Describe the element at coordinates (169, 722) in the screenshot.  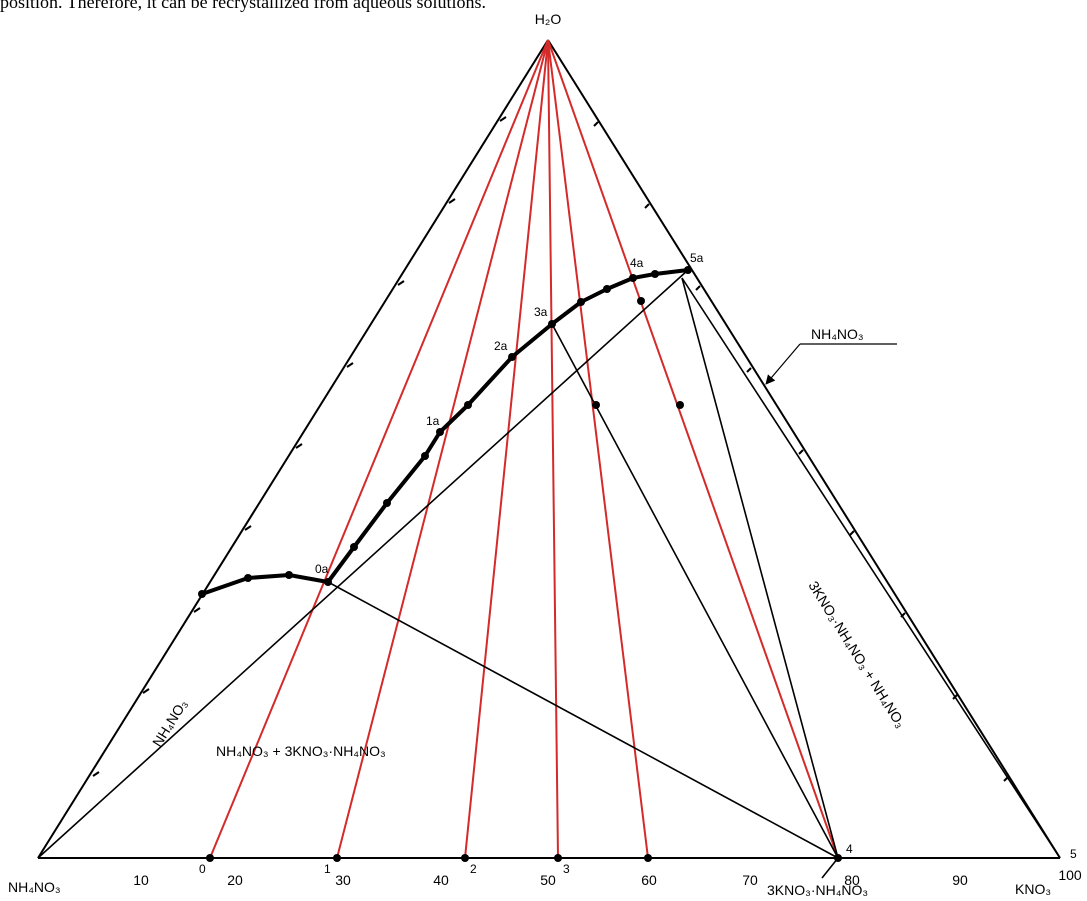
I see `region-label-nh4no3: NH₄NO₃` at that location.